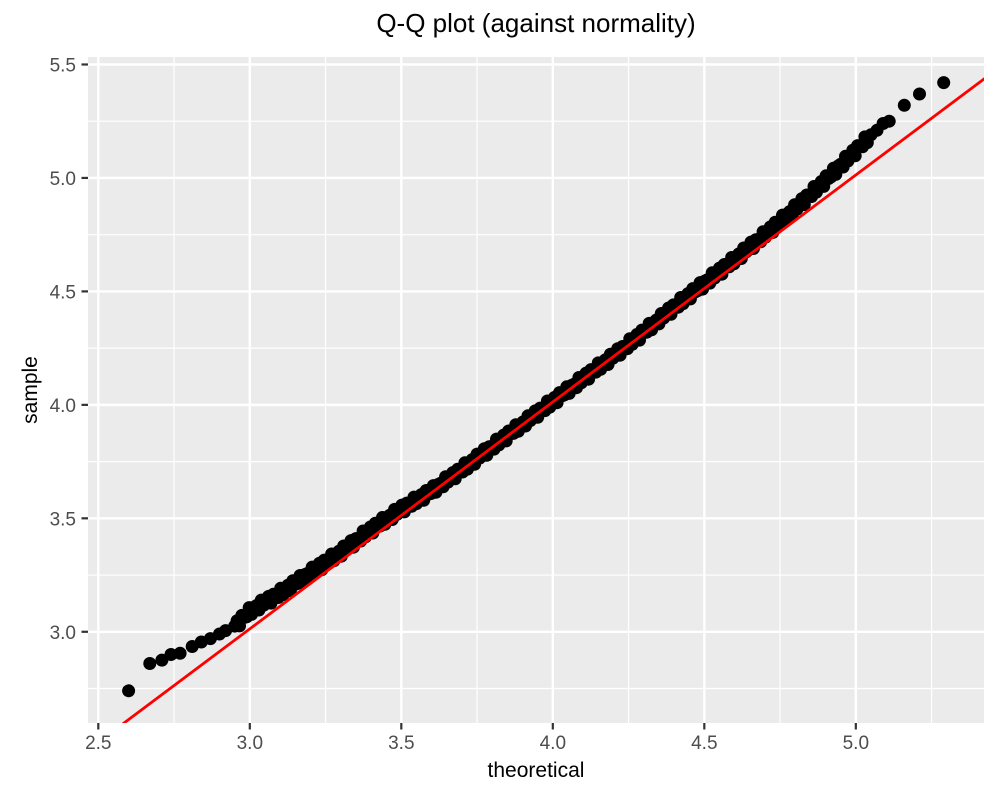 The height and width of the screenshot is (805, 1000). What do you see at coordinates (553, 743) in the screenshot?
I see `x-tick-label: 4.0` at bounding box center [553, 743].